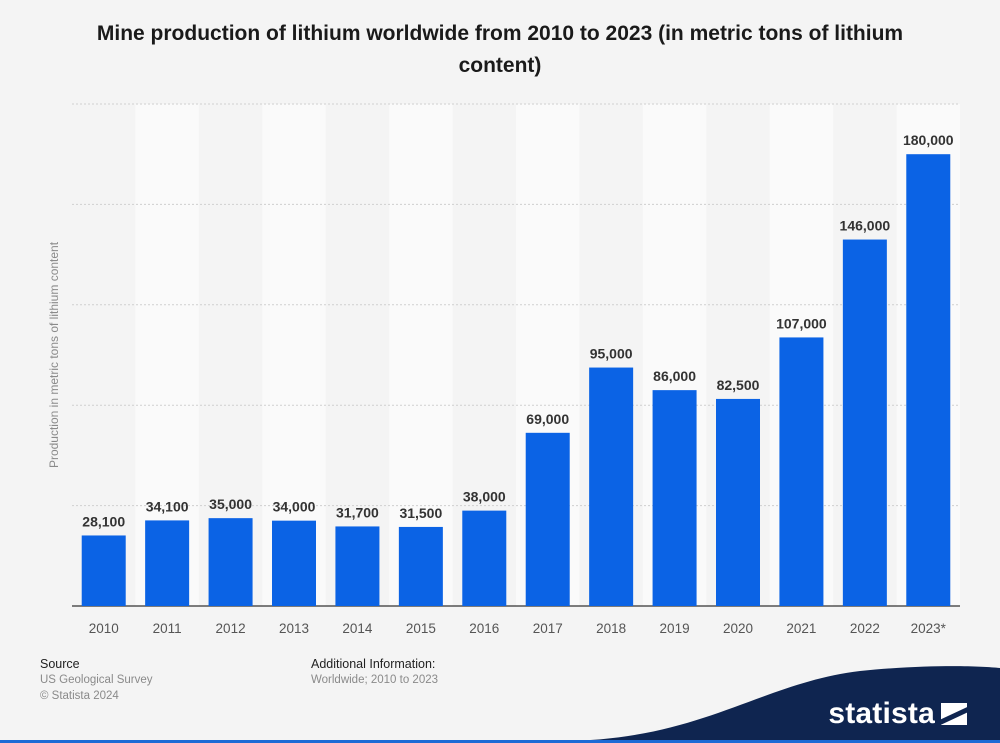 The height and width of the screenshot is (743, 1000). I want to click on copyright: © Statista 2024, so click(79, 696).